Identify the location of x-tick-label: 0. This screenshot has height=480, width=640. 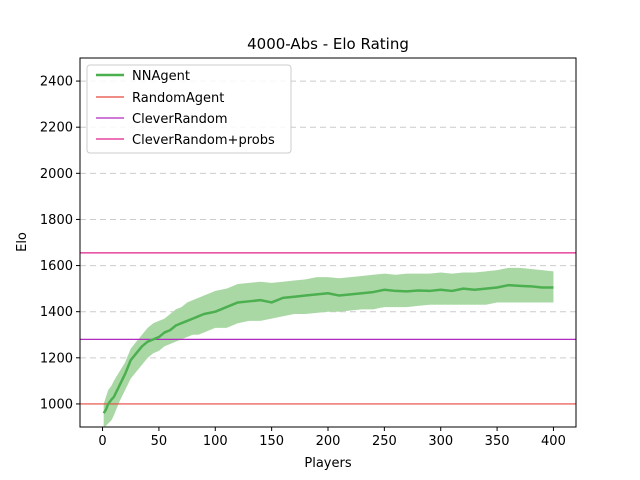
(102, 441).